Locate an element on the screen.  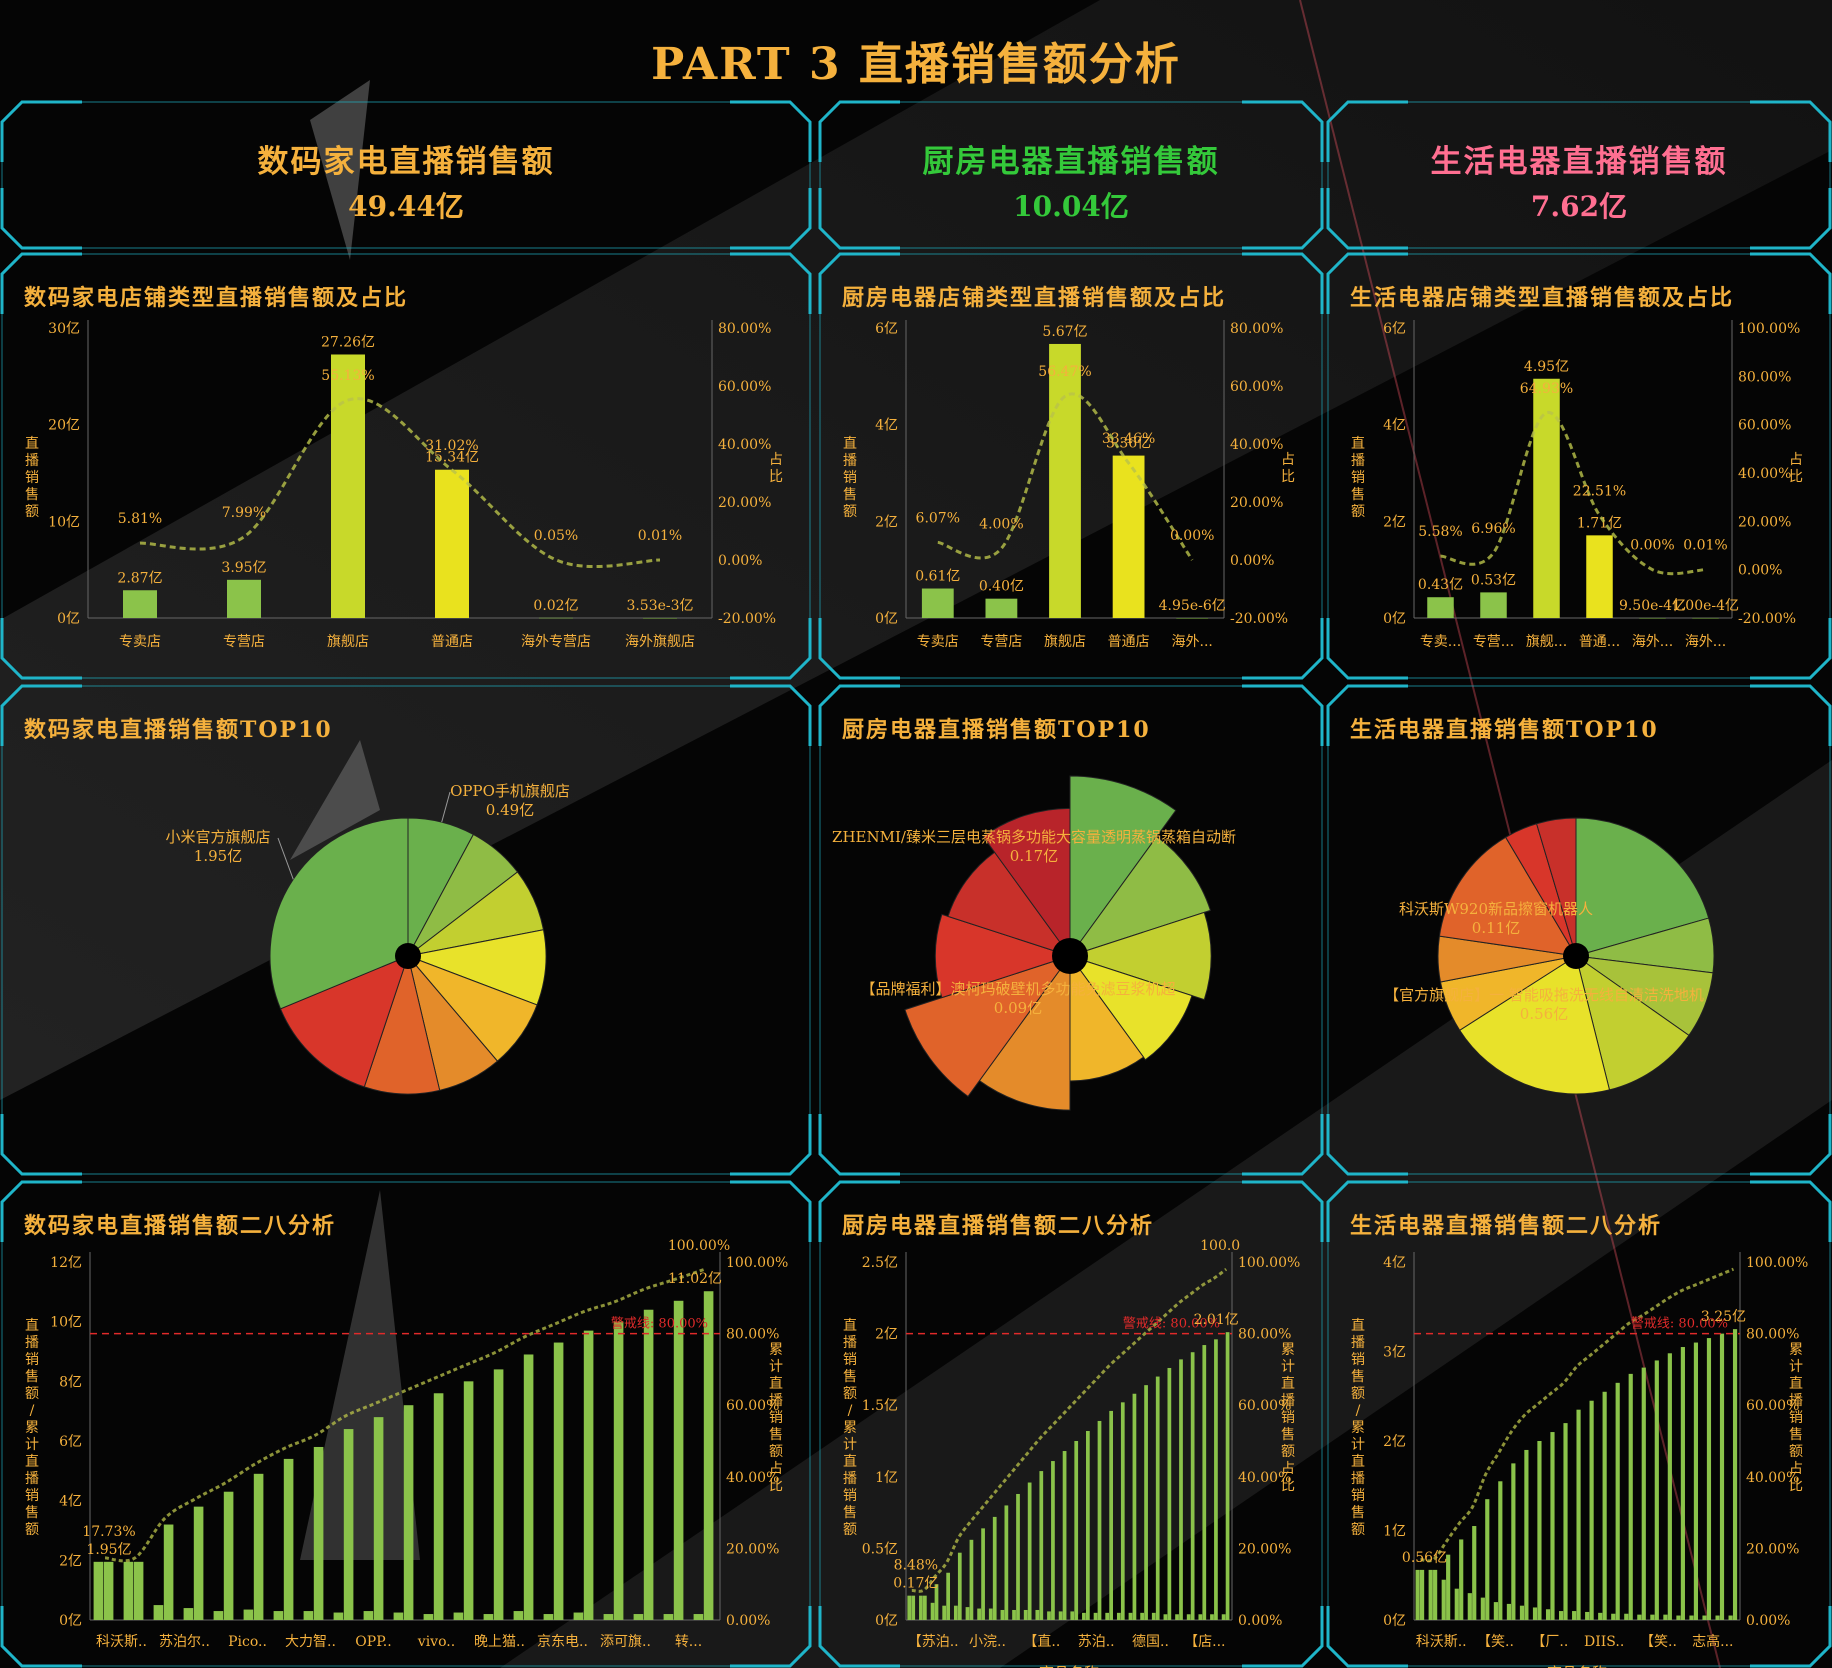
kpi-value: 49.44亿 is located at coordinates (406, 206).